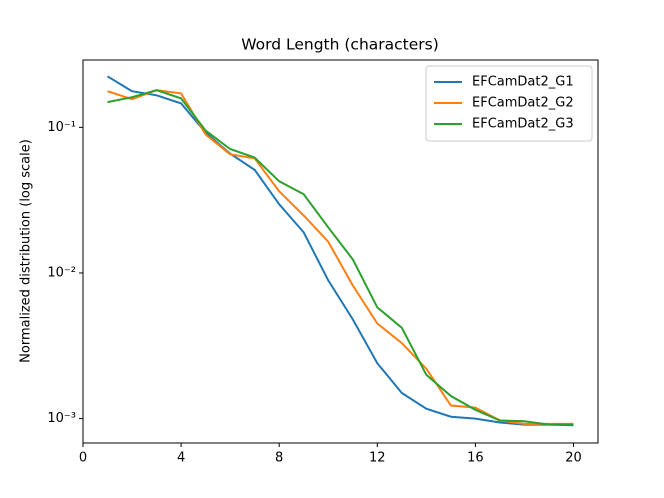 The image size is (664, 498). Describe the element at coordinates (523, 103) in the screenshot. I see `legend-label: EFCamDat2_G2` at that location.